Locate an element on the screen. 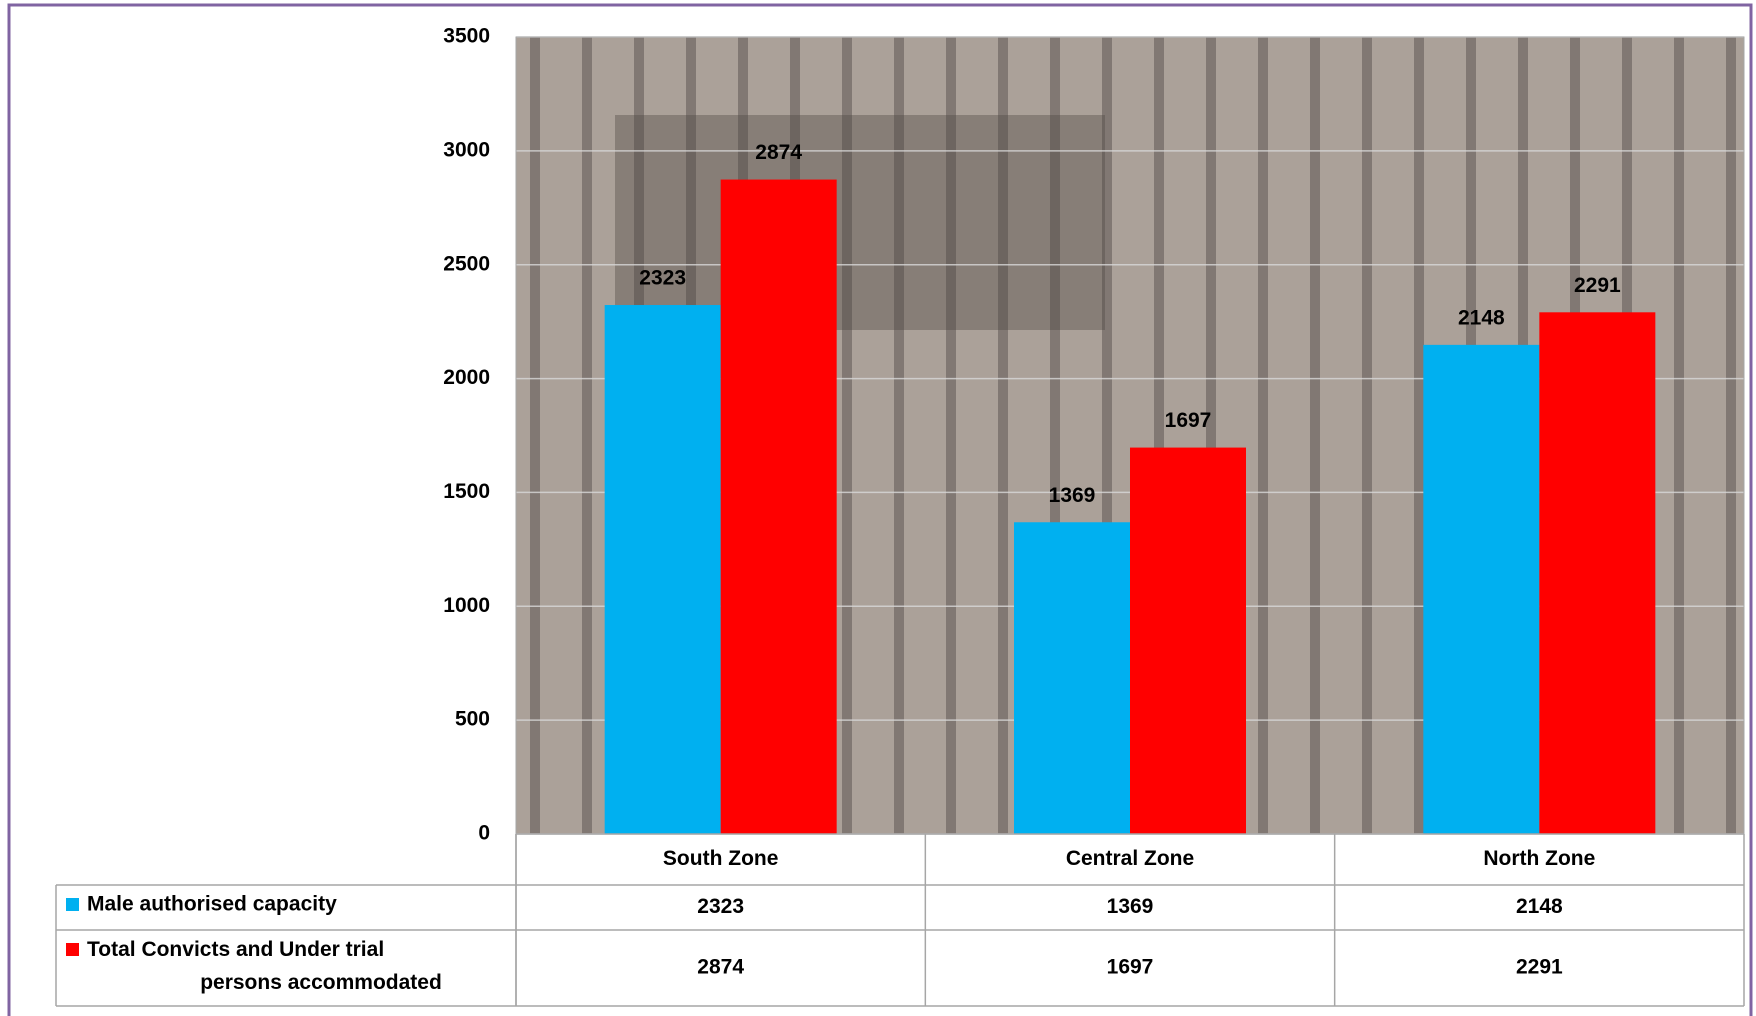  y-tick-label: 3000 is located at coordinates (466, 149).